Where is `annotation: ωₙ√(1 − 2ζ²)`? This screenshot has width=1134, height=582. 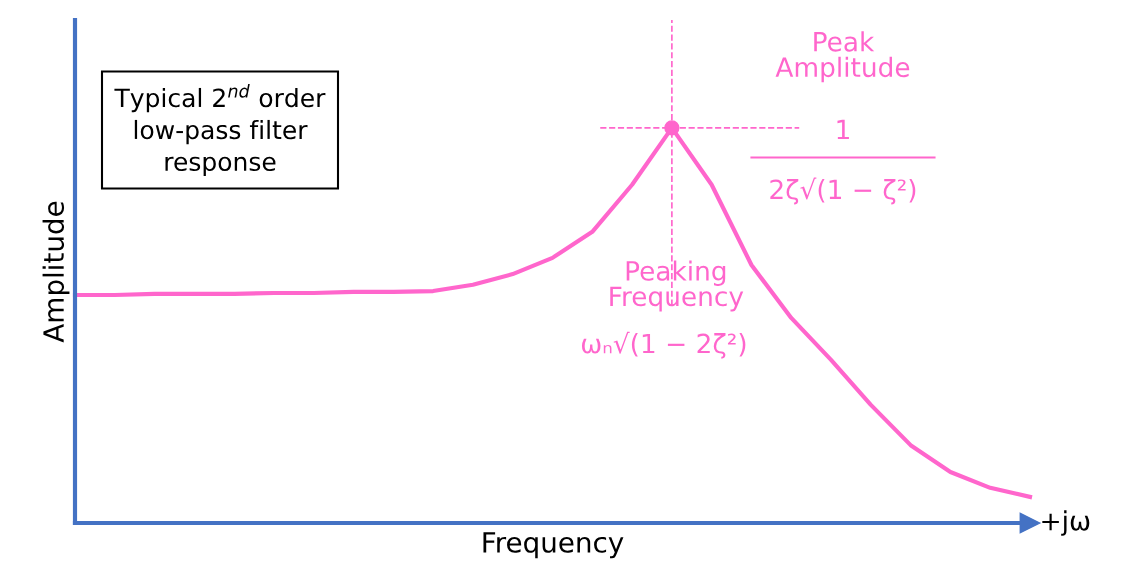 annotation: ωₙ√(1 − 2ζ²) is located at coordinates (663, 345).